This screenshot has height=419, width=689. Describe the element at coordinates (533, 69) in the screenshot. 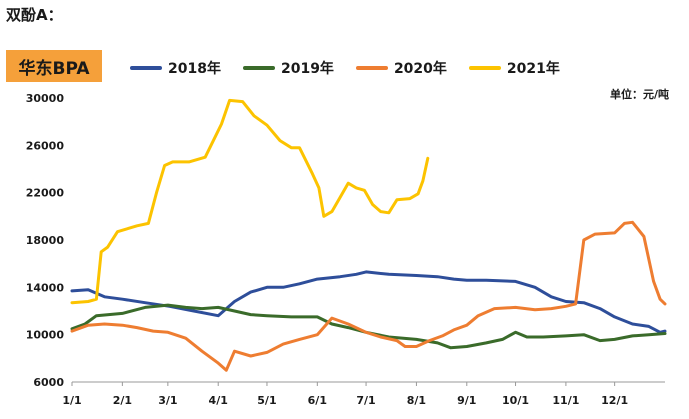

I see `legend-label-2021: 2021年` at that location.